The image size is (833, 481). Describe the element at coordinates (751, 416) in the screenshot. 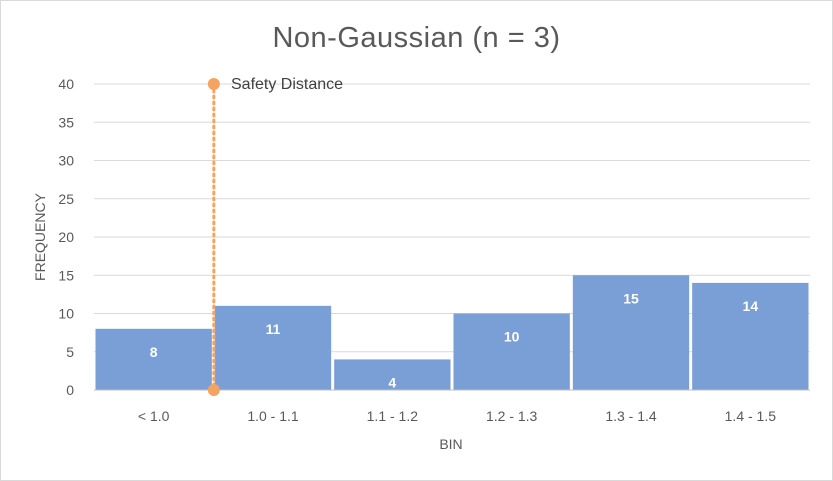

I see `x-tick-label: 1.4 - 1.5` at that location.